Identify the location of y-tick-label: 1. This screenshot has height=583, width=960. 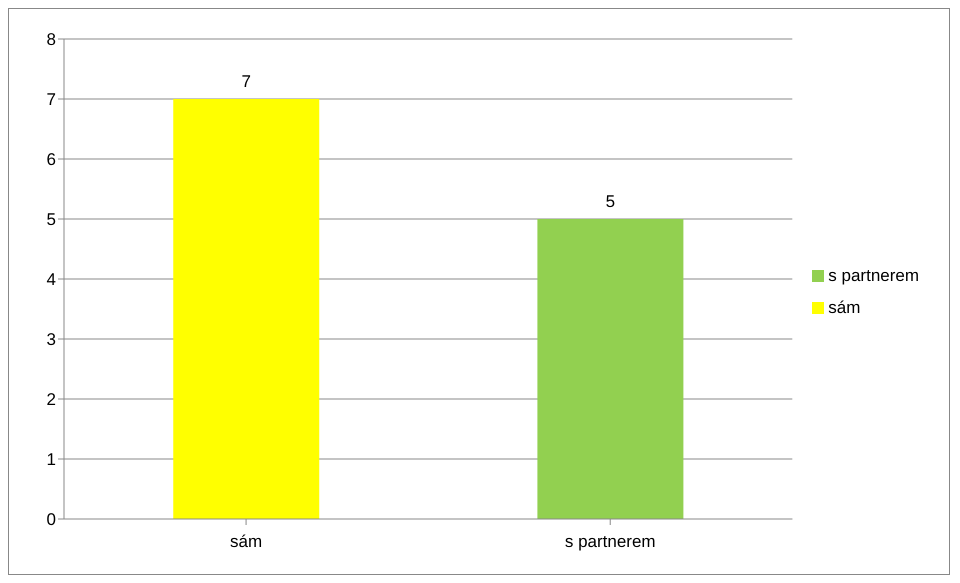
(51, 460).